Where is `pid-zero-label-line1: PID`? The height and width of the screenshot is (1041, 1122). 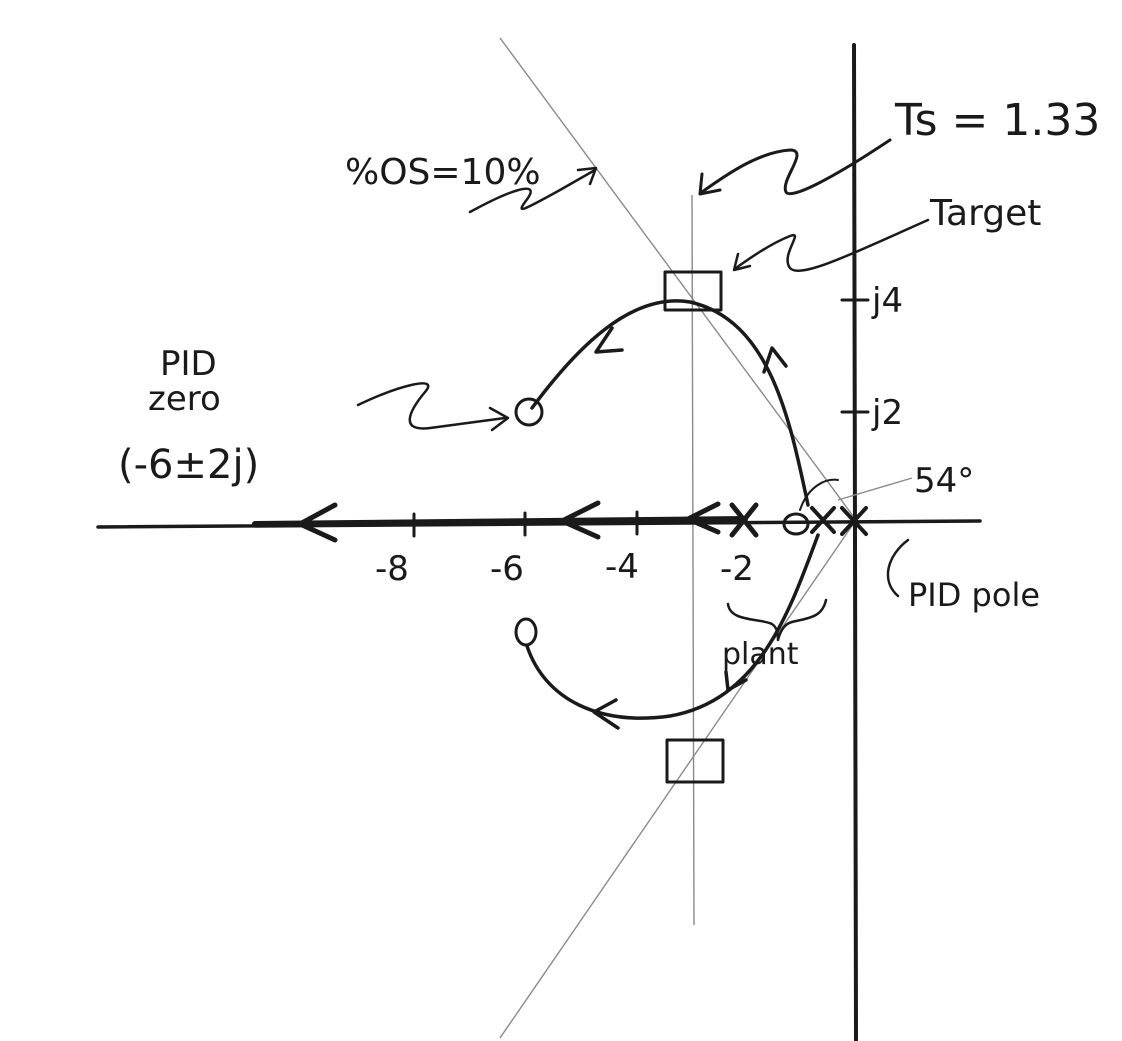
pid-zero-label-line1: PID is located at coordinates (188, 364).